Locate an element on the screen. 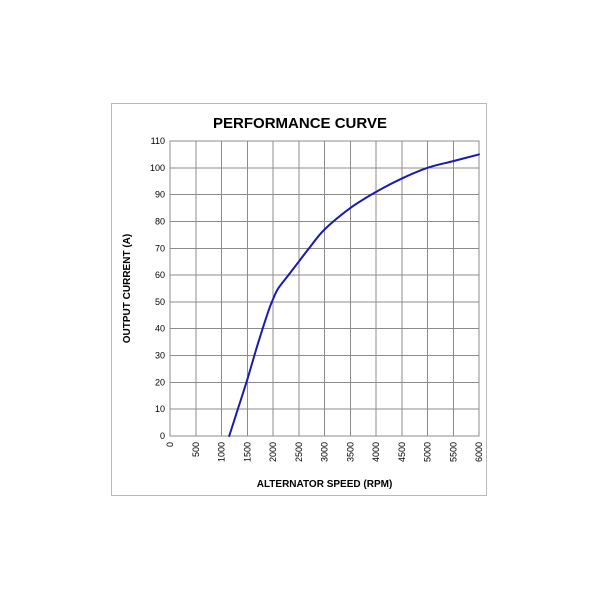 Image resolution: width=600 pixels, height=600 pixels. x-tick-label: 2000 is located at coordinates (273, 452).